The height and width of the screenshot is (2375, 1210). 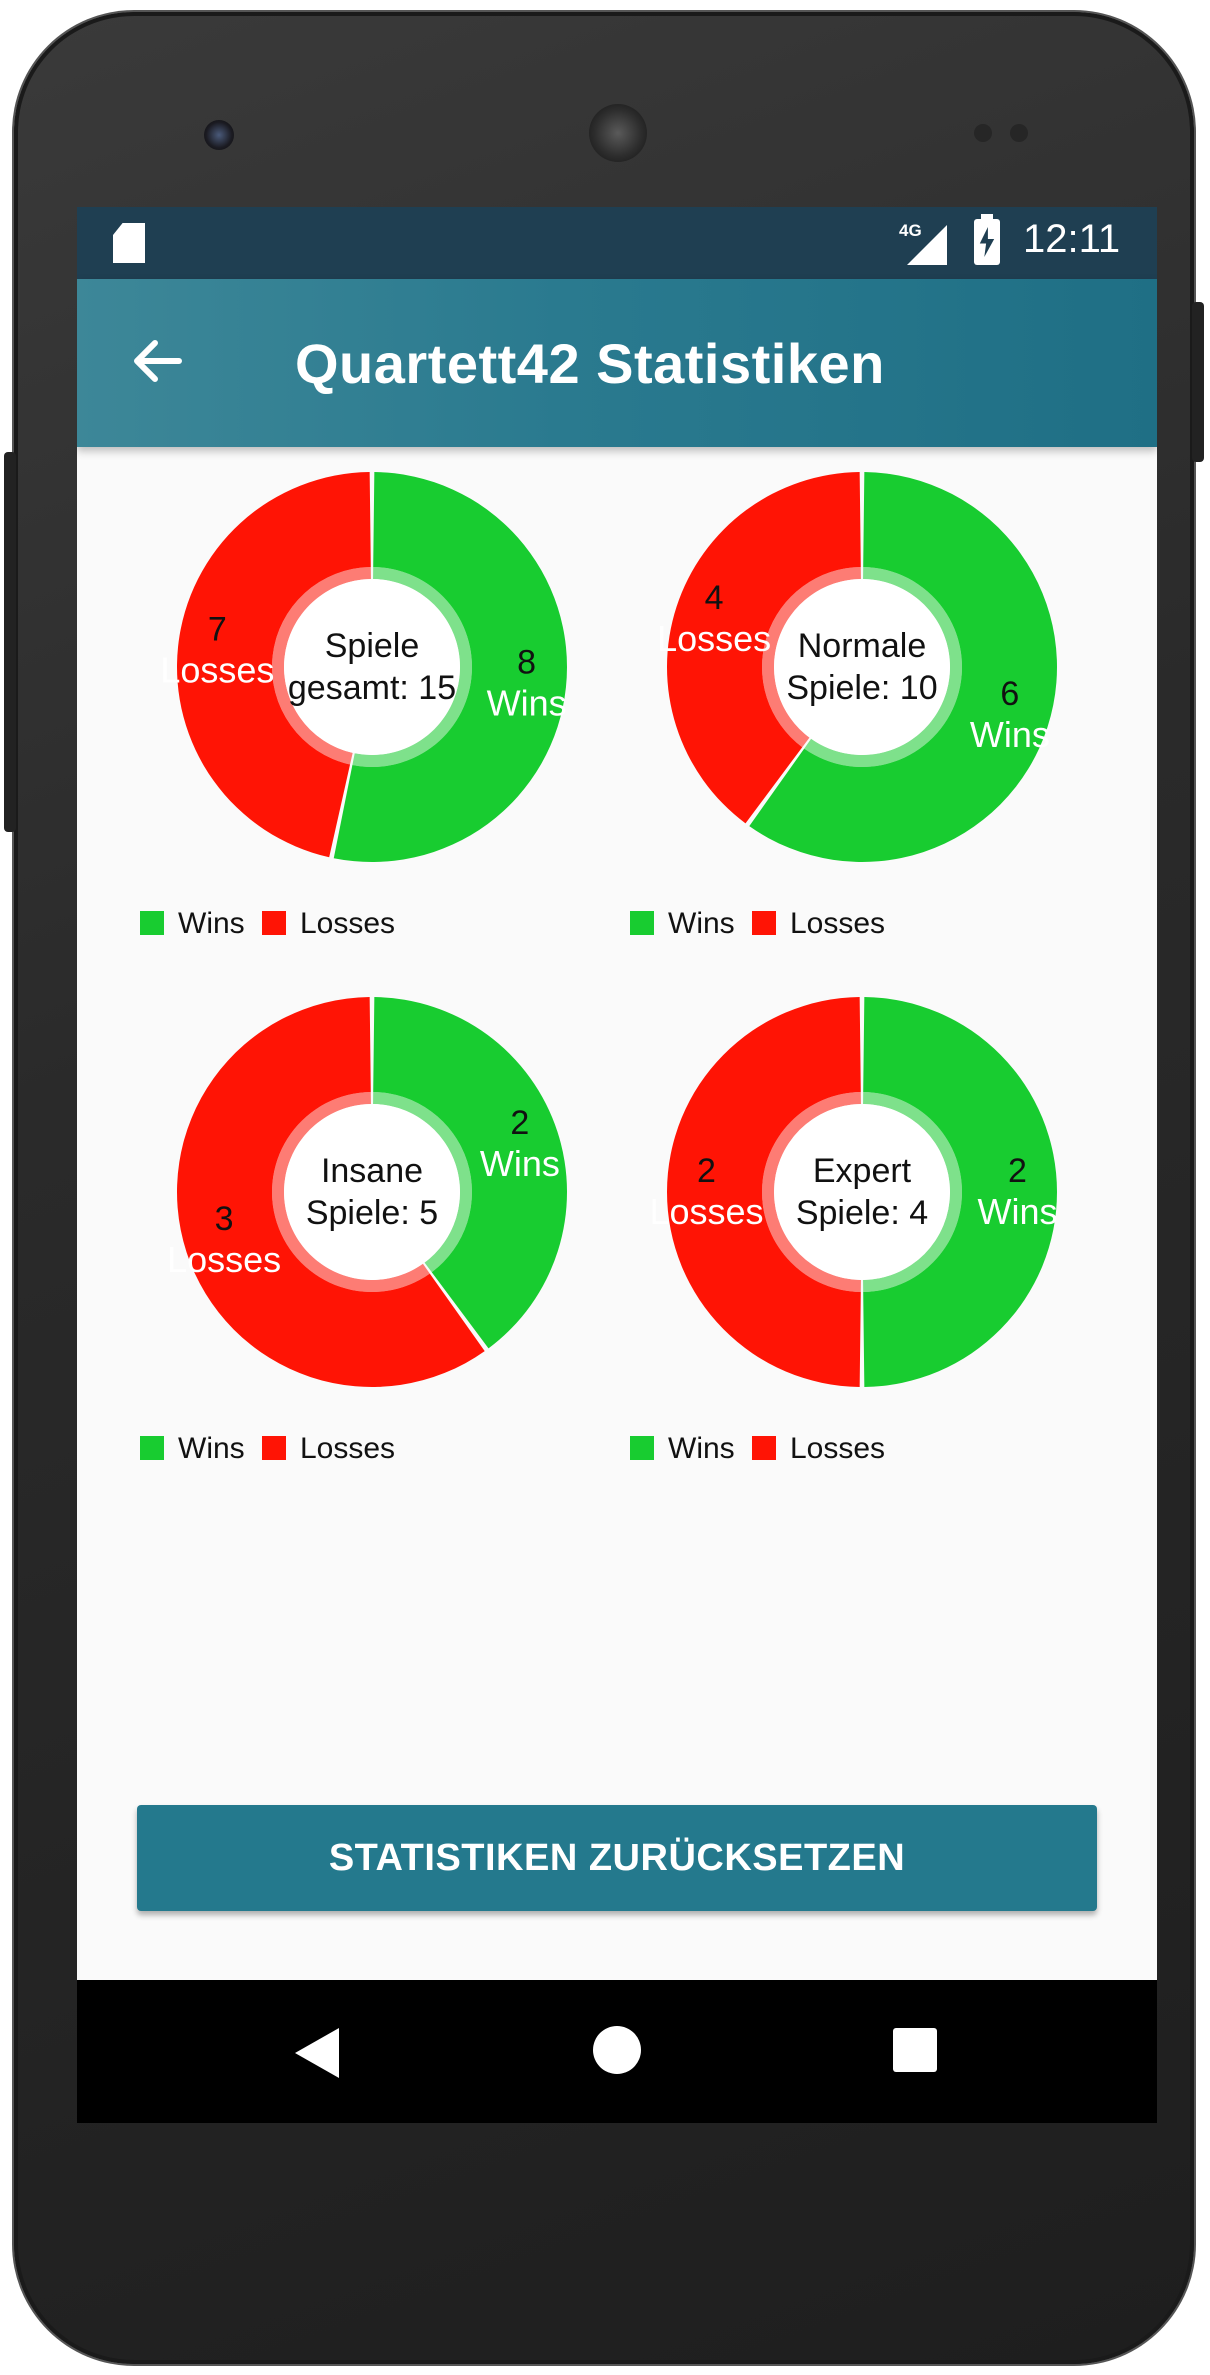 I want to click on page-title: Quartett42 Statistiken, so click(x=590, y=363).